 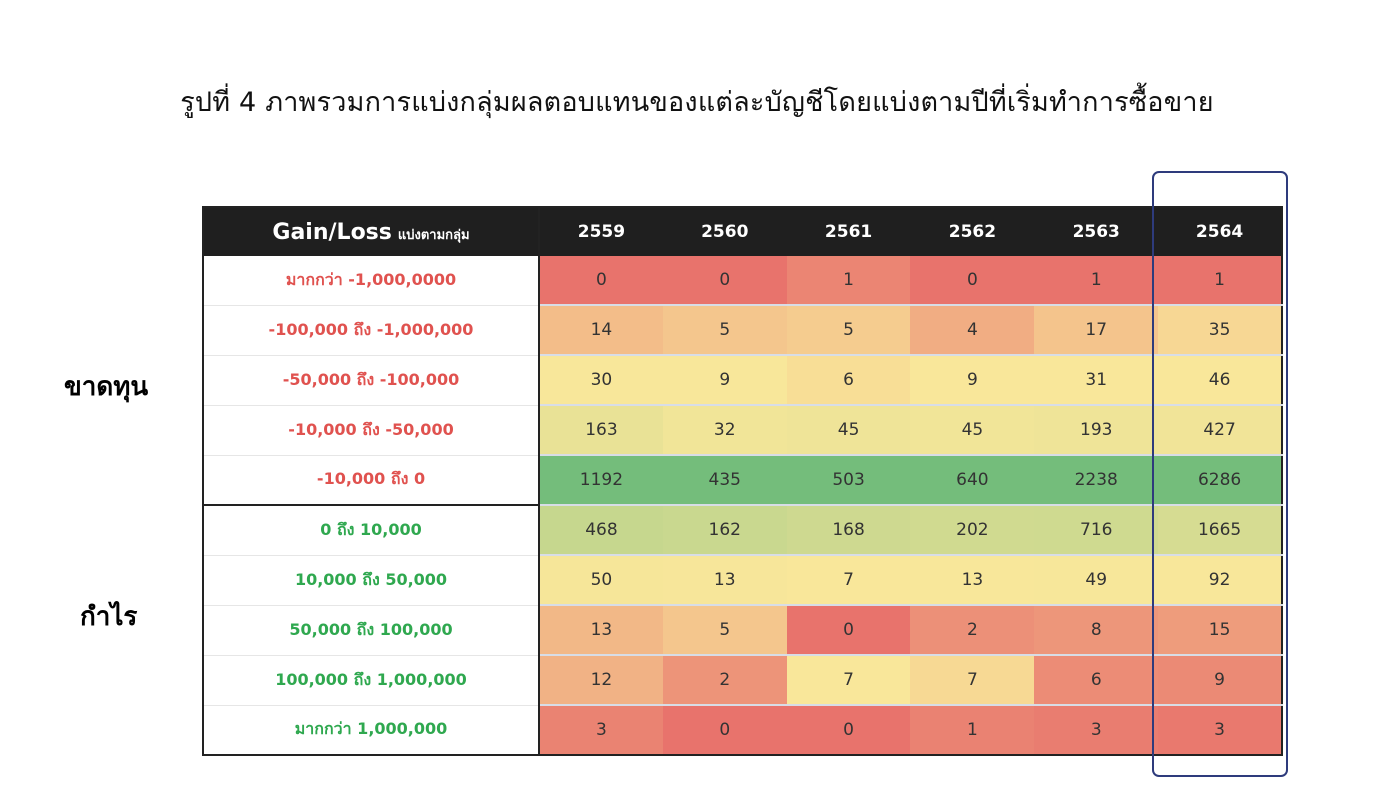 I want to click on table-row: 10,000 ถึง 50,000 50 13 7 13 49 92, so click(x=742, y=580).